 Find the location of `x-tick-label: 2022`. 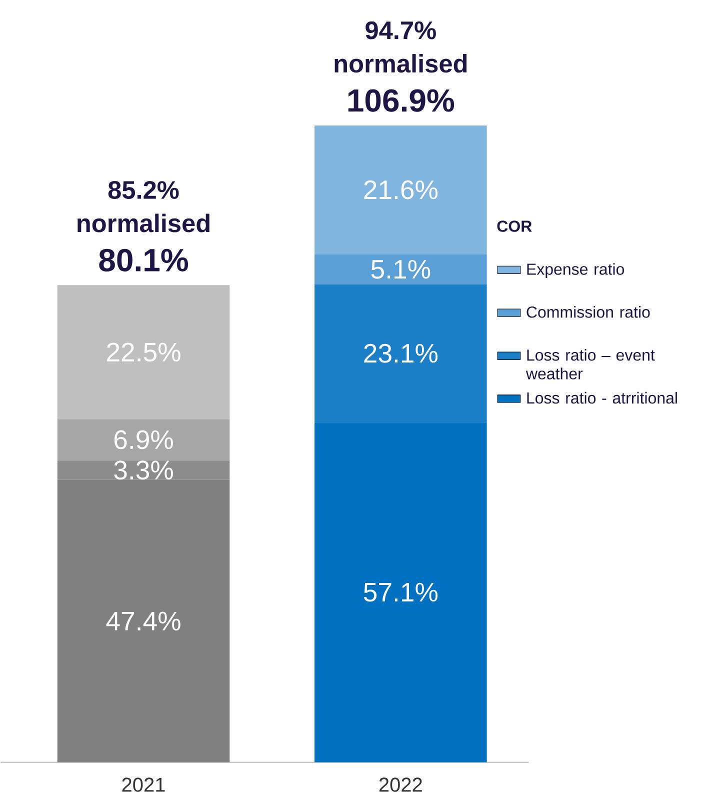

x-tick-label: 2022 is located at coordinates (400, 785).